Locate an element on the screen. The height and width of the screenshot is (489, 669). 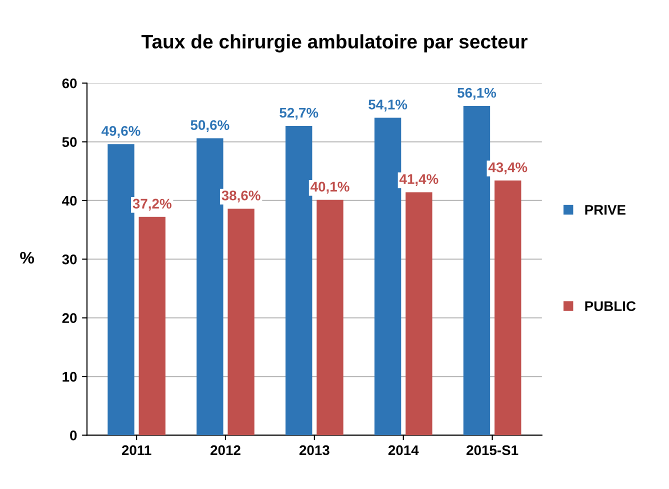
legend-label: PUBLIC is located at coordinates (610, 306).